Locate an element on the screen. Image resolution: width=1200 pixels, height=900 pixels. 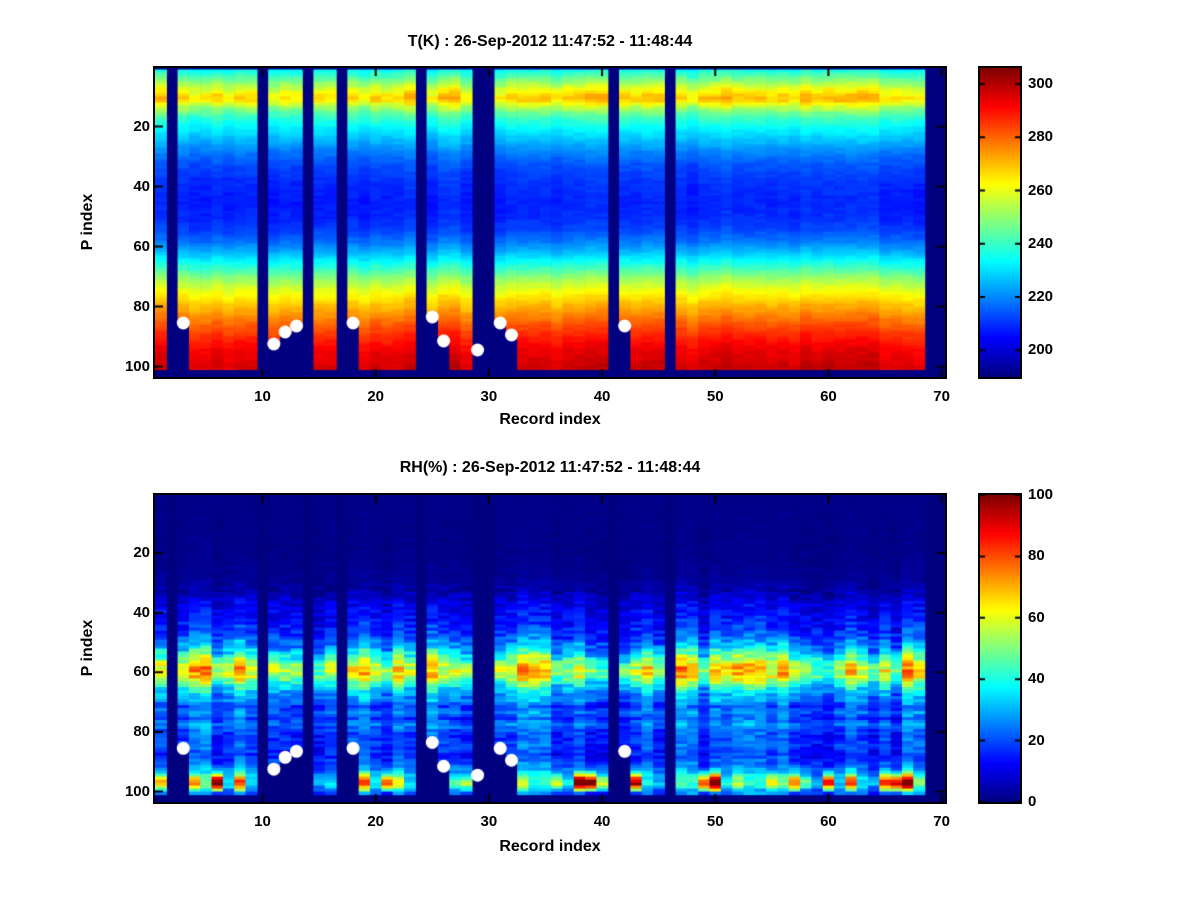
colorbar-tick-label: 200 is located at coordinates (1041, 350).